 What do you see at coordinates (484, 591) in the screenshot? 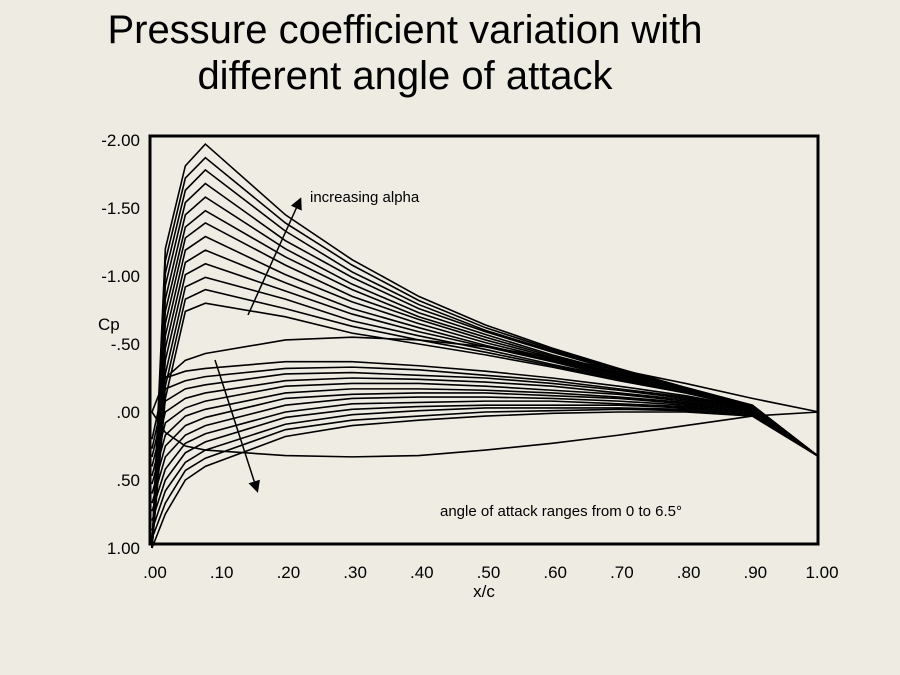
I see `x-axis-label: x/c` at bounding box center [484, 591].